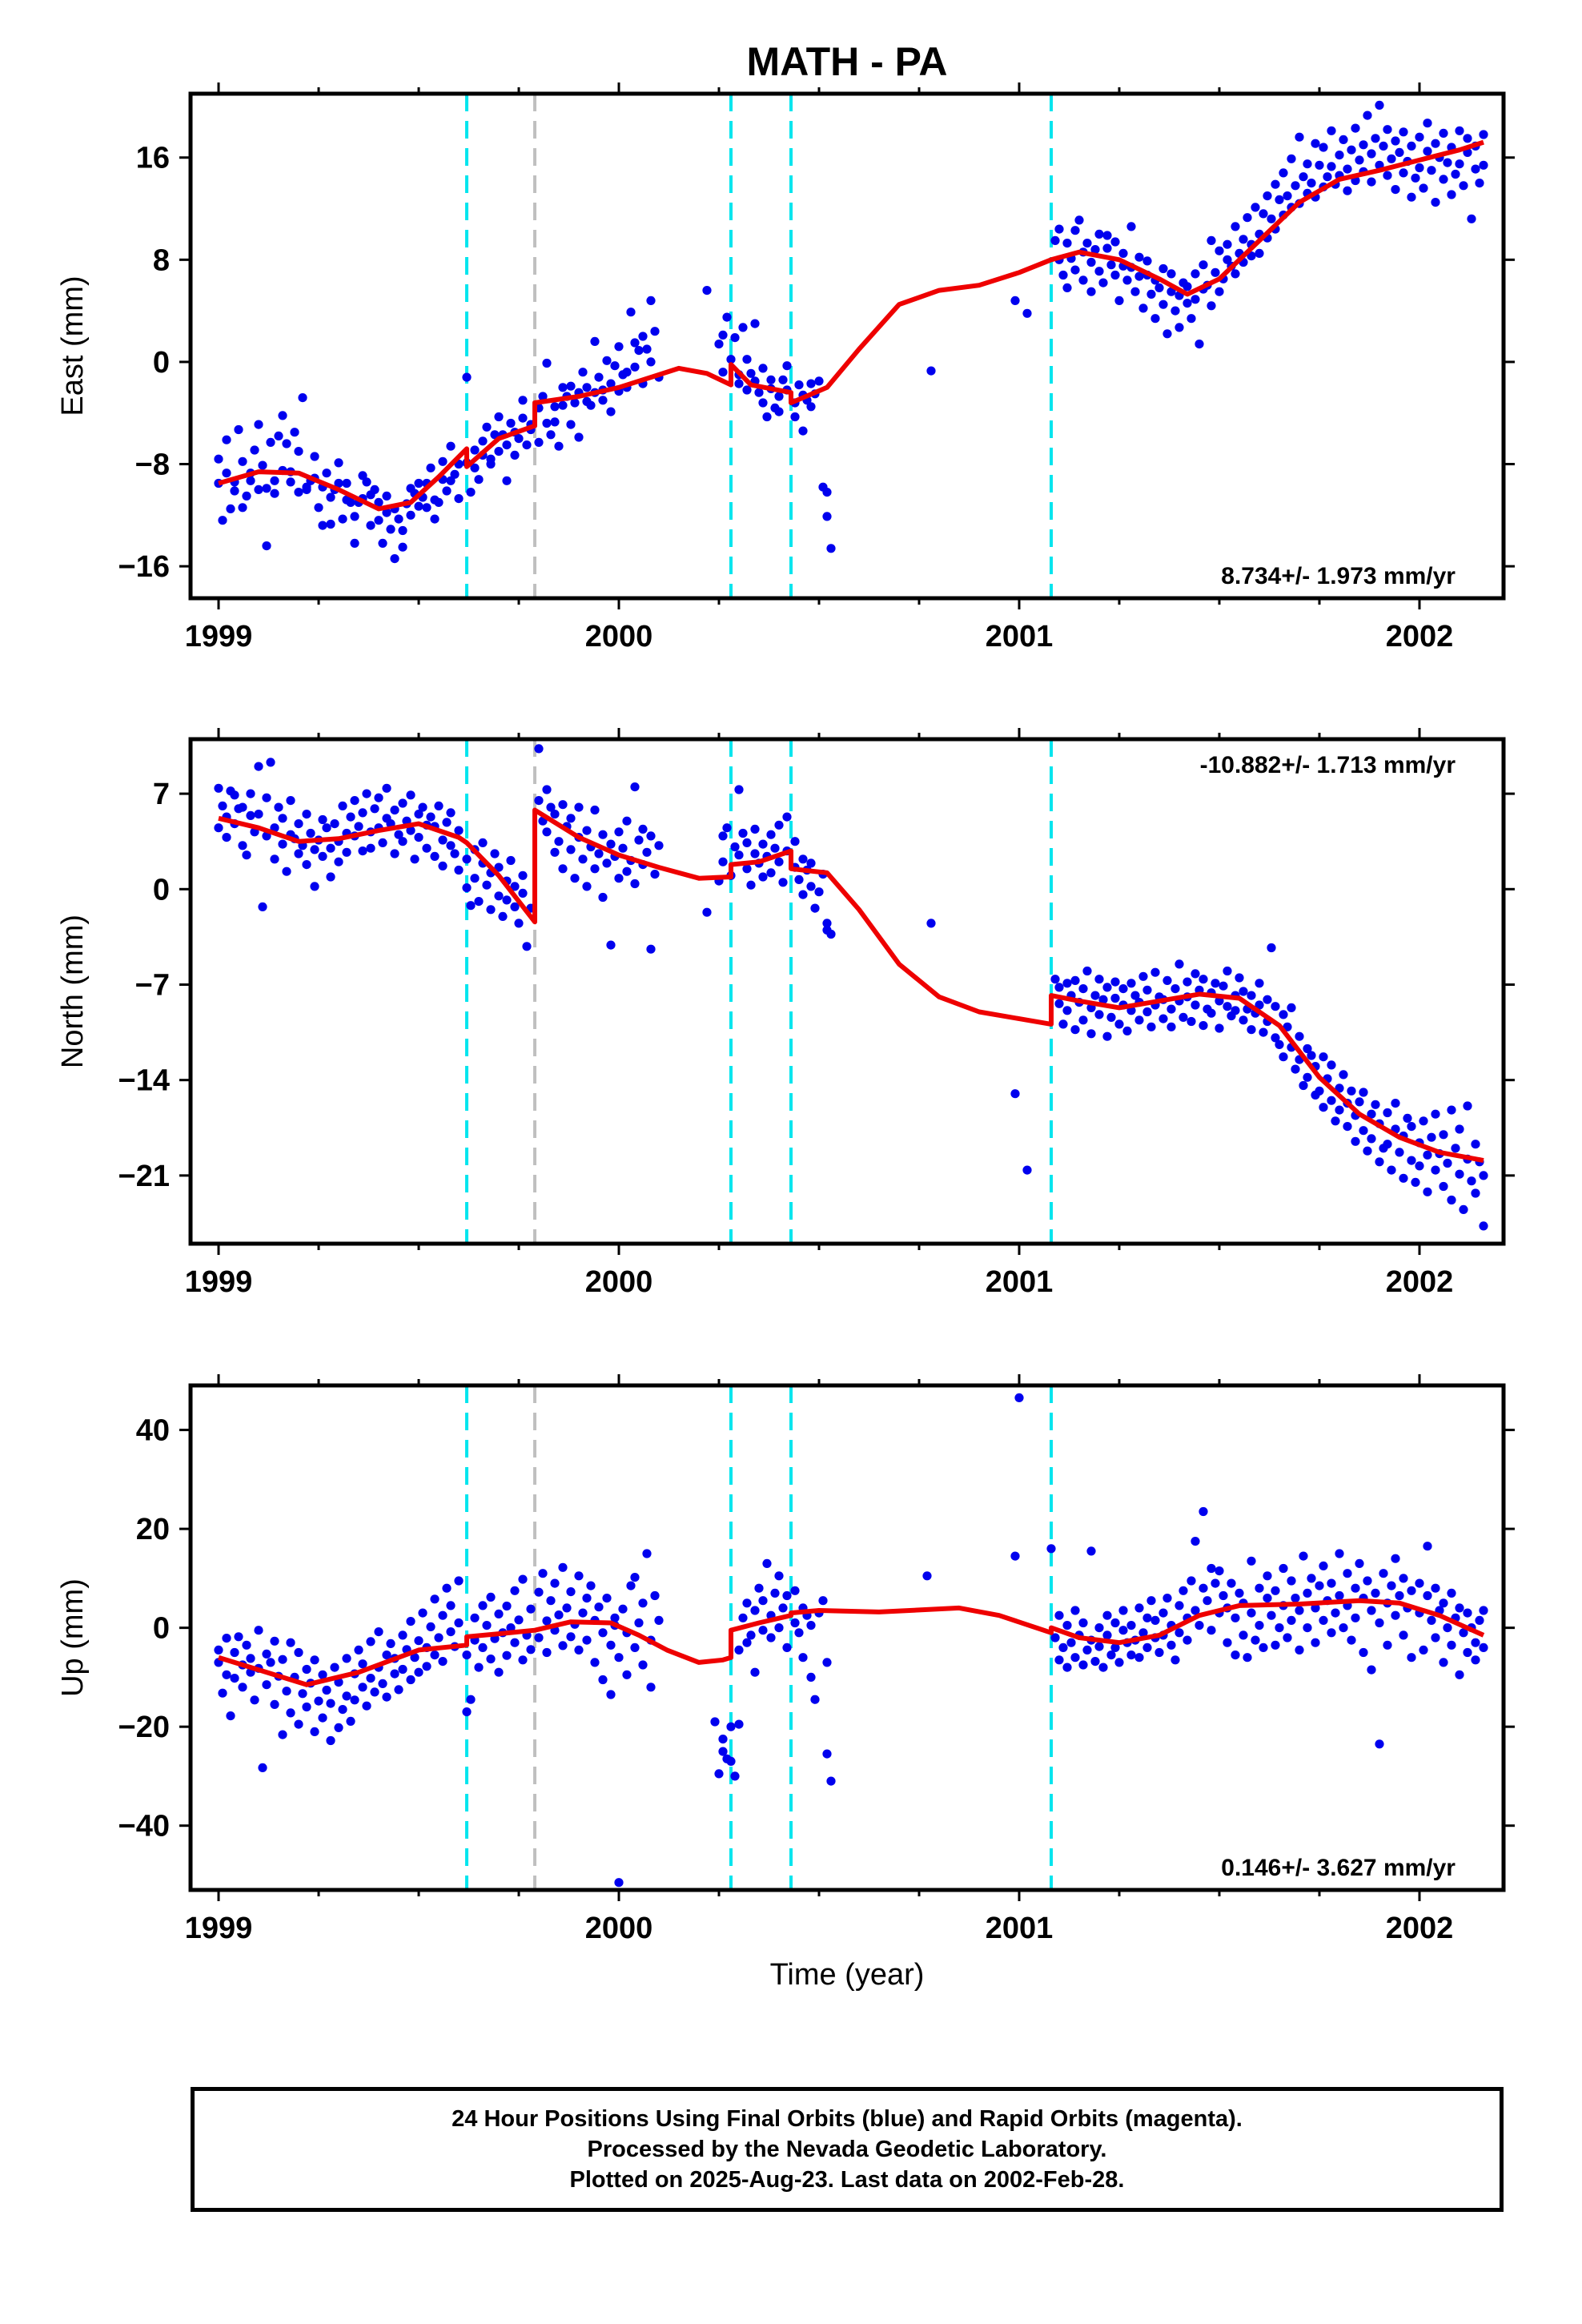 Image resolution: width=1582 pixels, height=2324 pixels. I want to click on up-model-curve, so click(851, 1642).